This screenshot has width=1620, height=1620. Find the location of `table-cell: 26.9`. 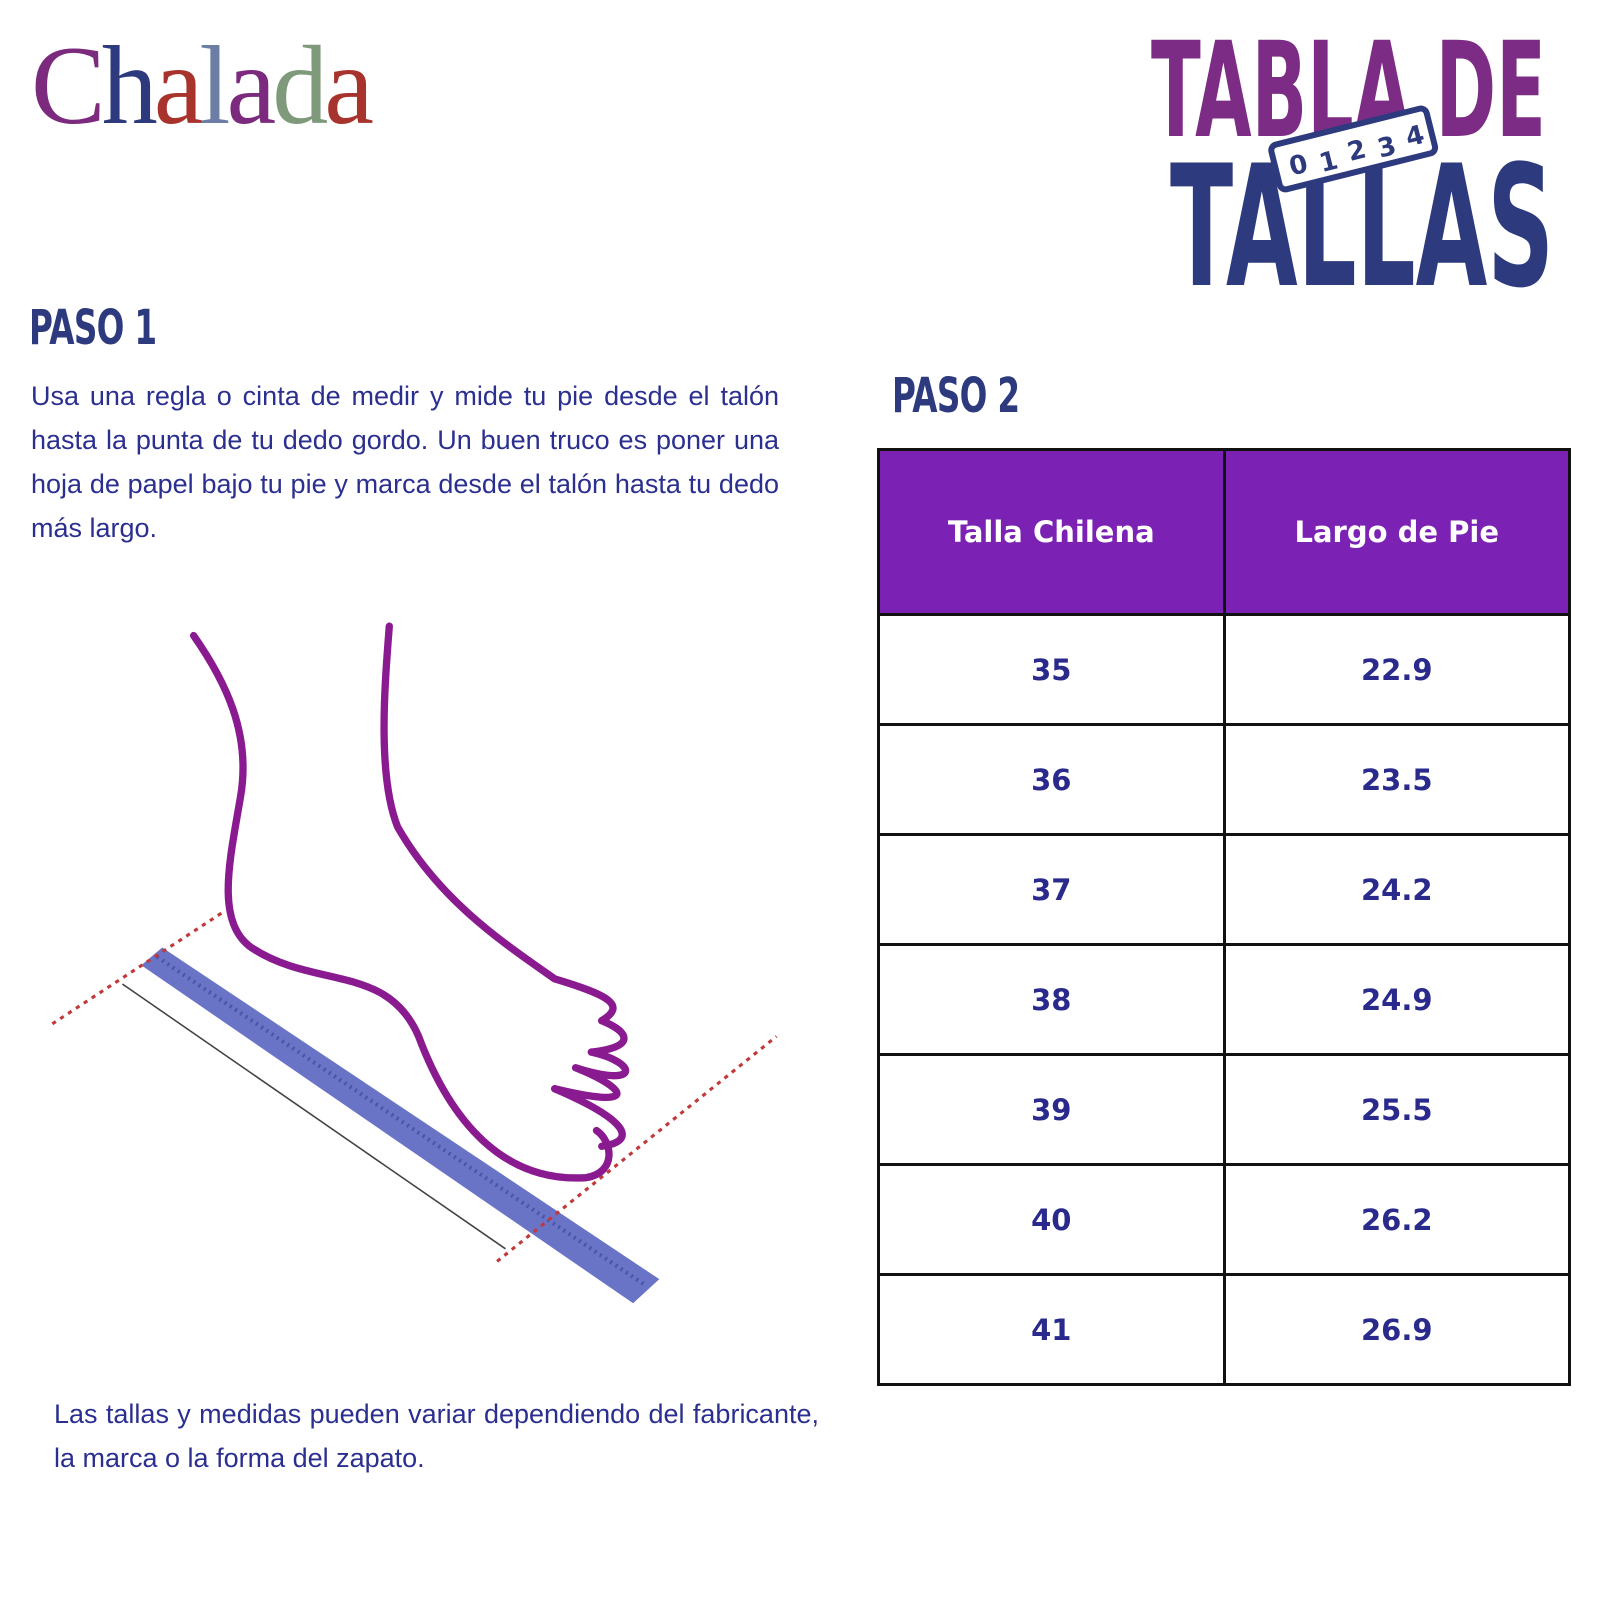

table-cell: 26.9 is located at coordinates (1396, 1329).